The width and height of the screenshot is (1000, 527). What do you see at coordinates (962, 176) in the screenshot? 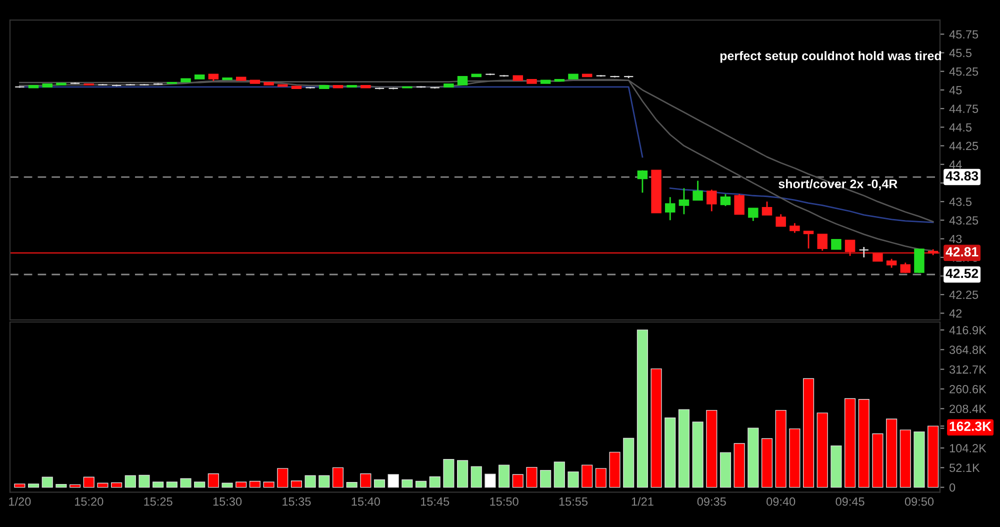
I see `ref-line-label: 43.83` at bounding box center [962, 176].